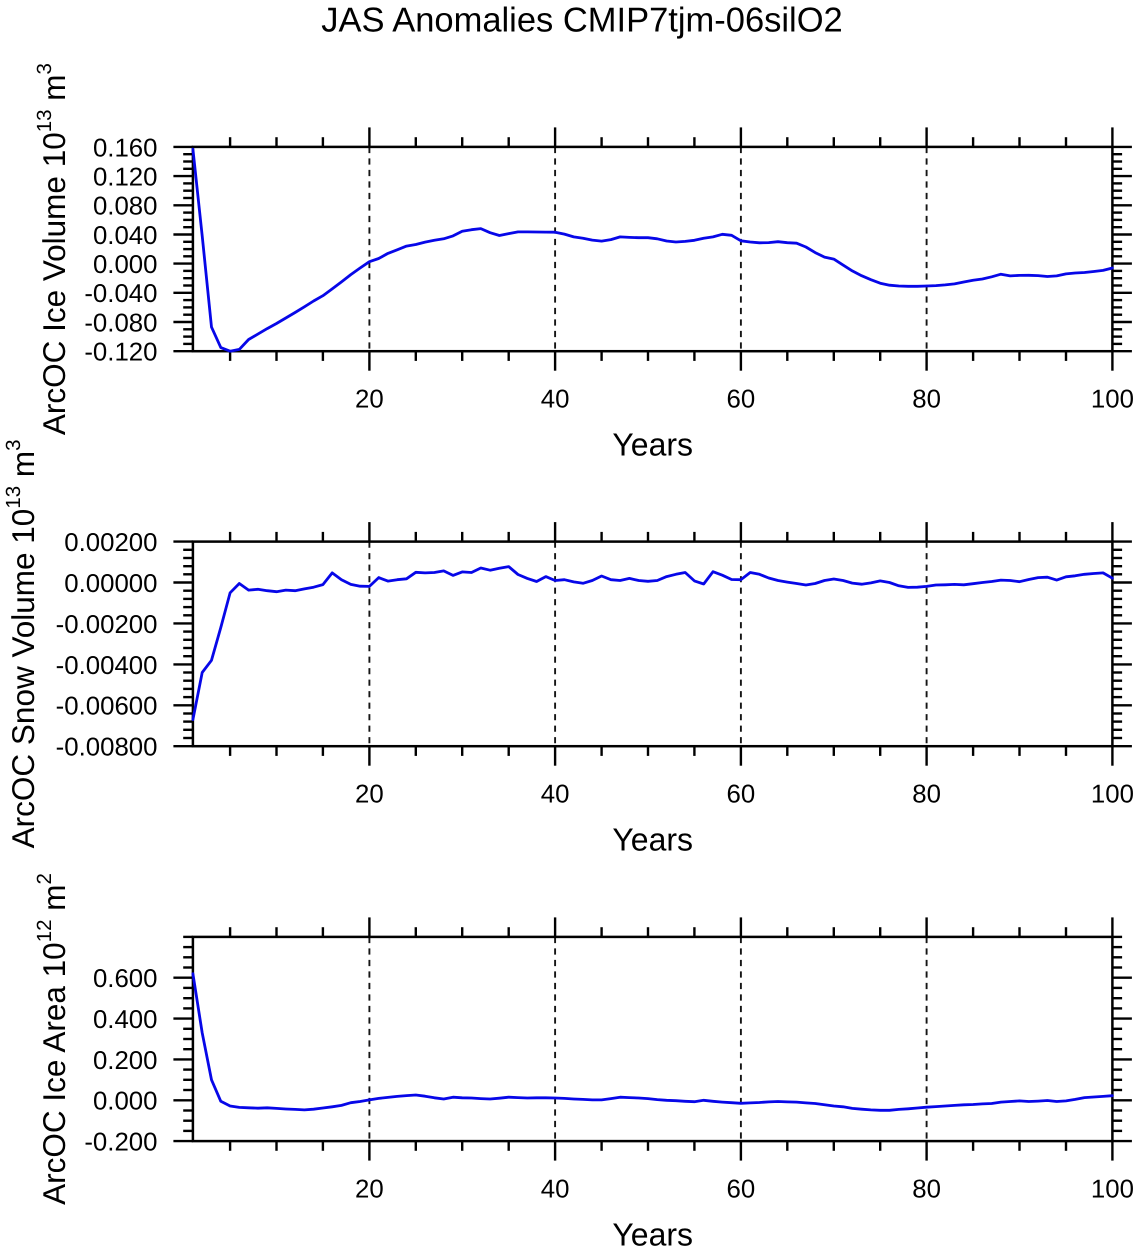  What do you see at coordinates (52, 1039) in the screenshot?
I see `svg-text: ArcOC Ice Area 1012 m2` at bounding box center [52, 1039].